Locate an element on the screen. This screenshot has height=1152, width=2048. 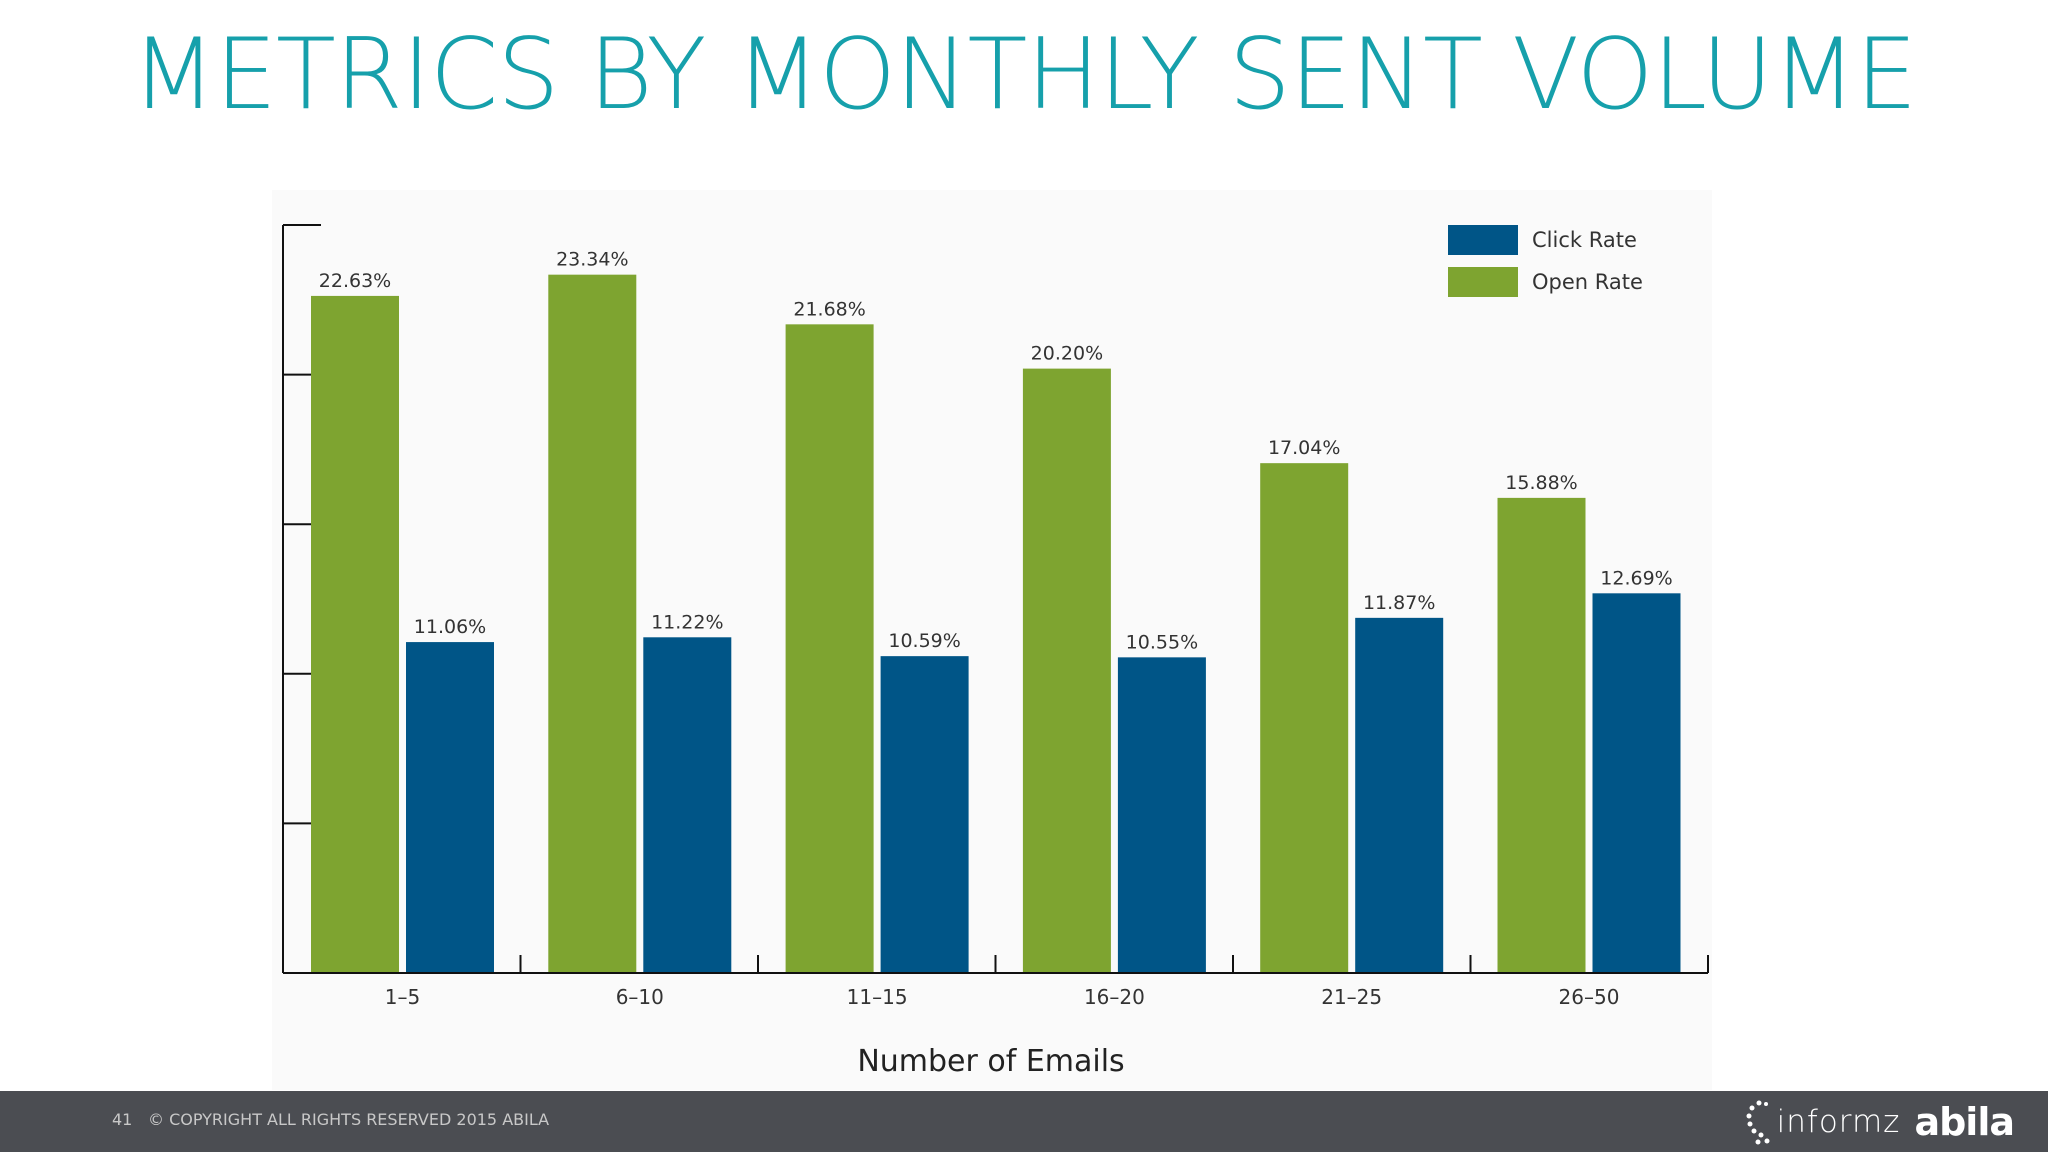
logo-area: informz abila is located at coordinates (1880, 1122).